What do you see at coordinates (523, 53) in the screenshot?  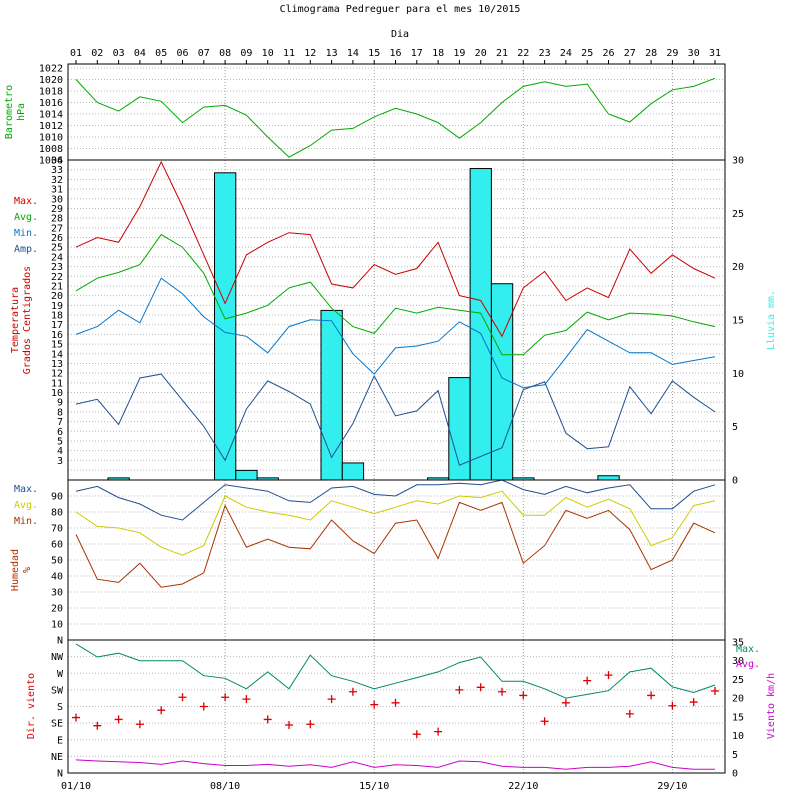 I see `day-label: 22` at bounding box center [523, 53].